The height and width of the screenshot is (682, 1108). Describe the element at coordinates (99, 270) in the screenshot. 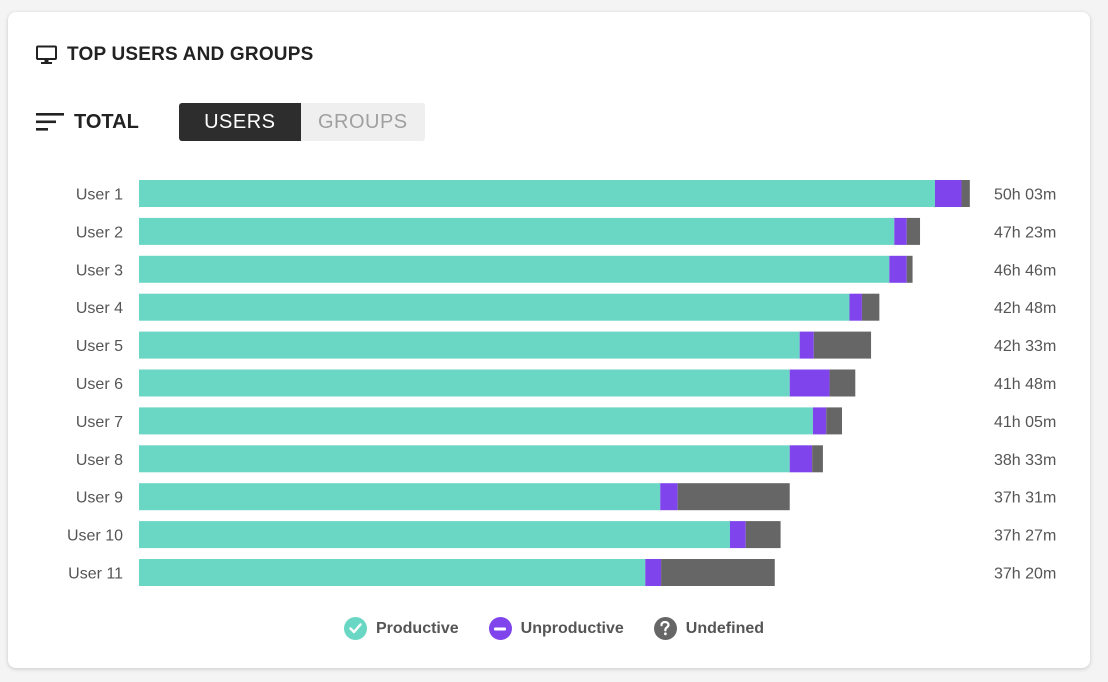

I see `category-label: User 3` at that location.